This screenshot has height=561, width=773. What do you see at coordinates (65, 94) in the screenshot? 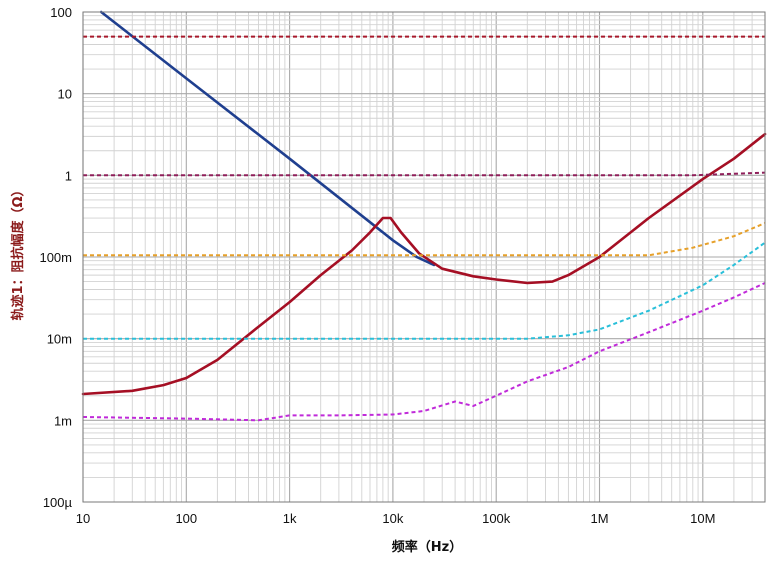
I see `y-tick-label: 10` at bounding box center [65, 94].